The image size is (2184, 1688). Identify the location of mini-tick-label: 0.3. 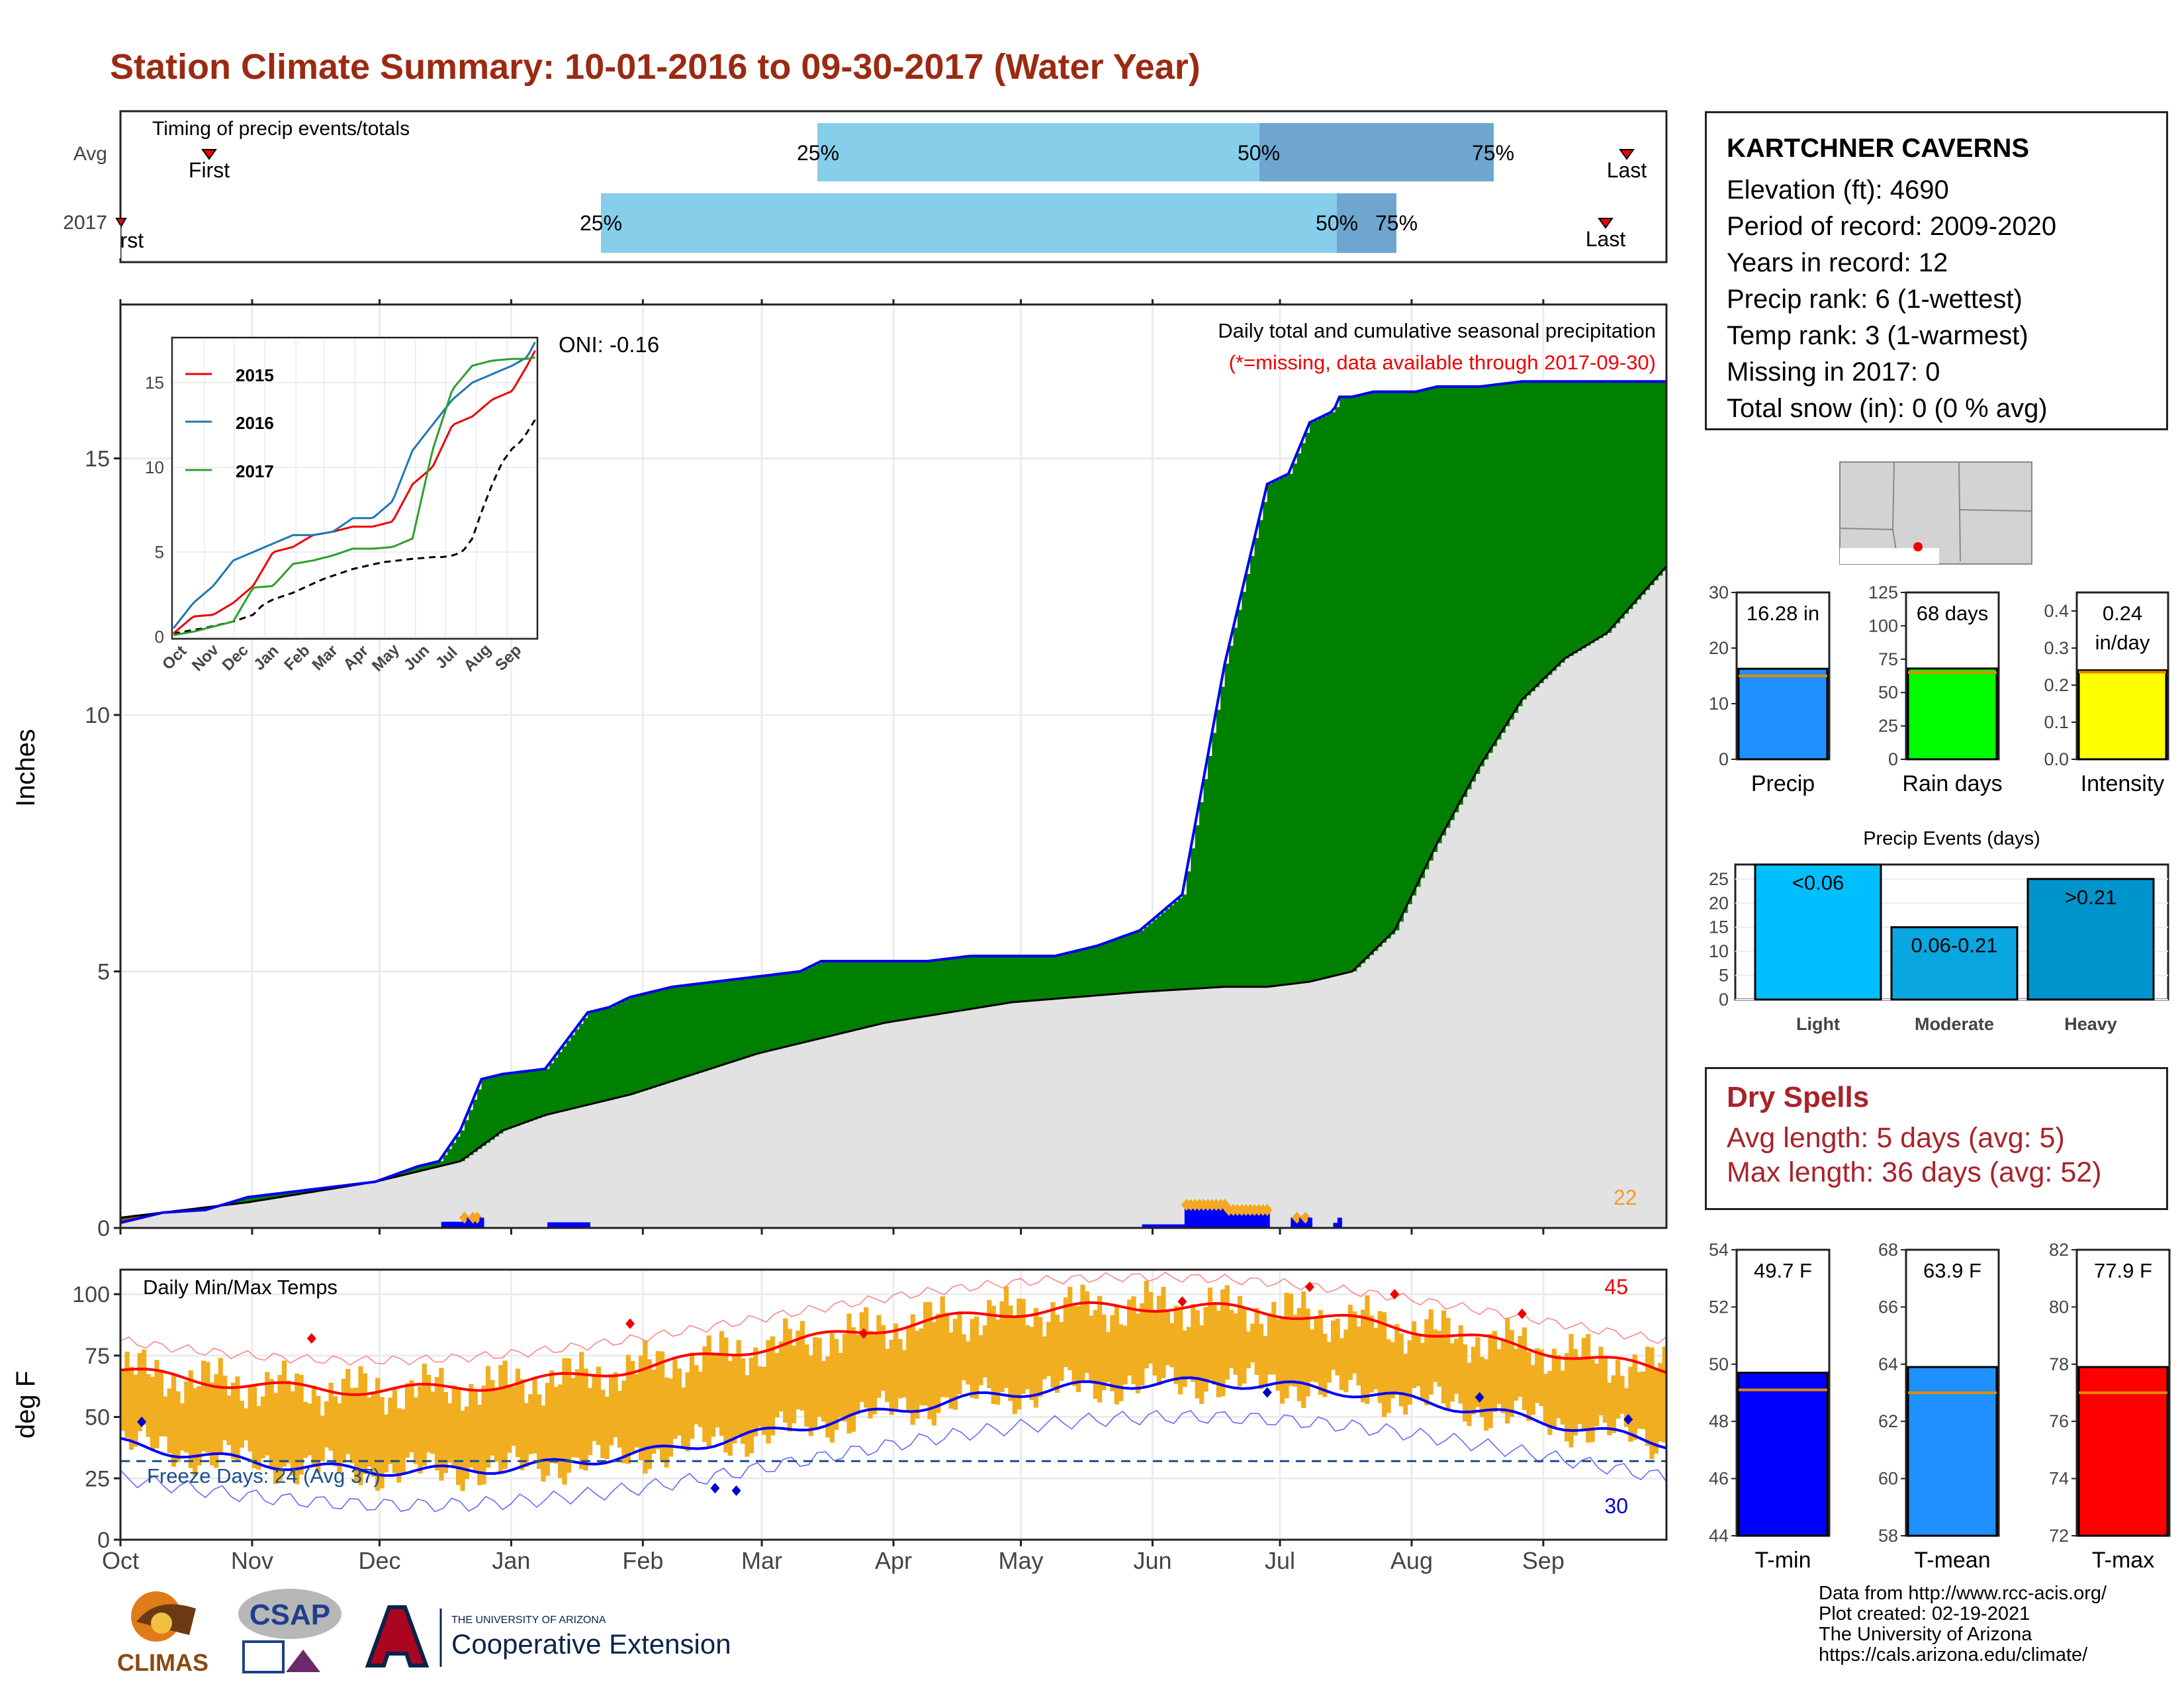
(2056, 648).